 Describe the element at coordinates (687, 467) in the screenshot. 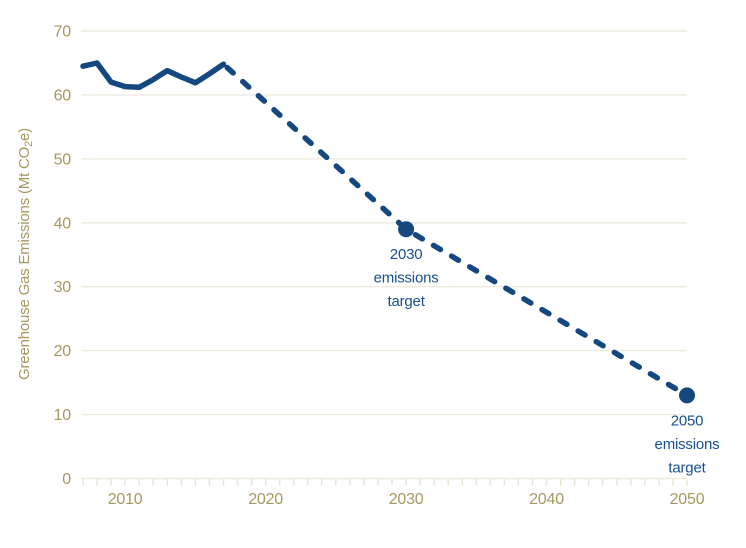

I see `target-label-2050-line: target` at that location.